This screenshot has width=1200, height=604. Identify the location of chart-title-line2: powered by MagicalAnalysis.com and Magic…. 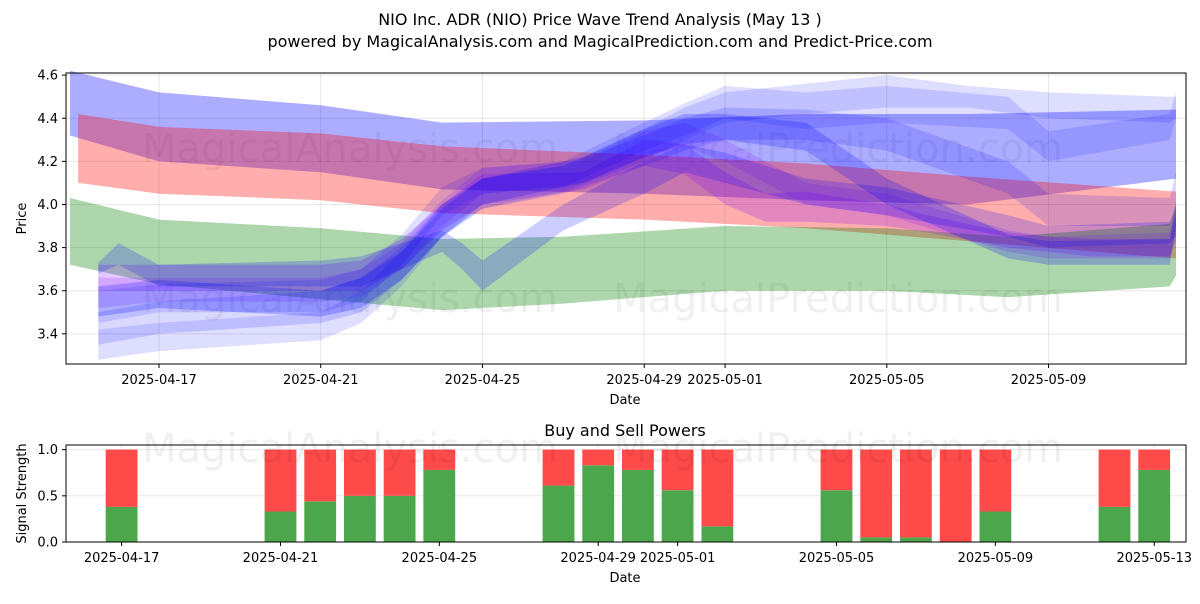
(599, 41).